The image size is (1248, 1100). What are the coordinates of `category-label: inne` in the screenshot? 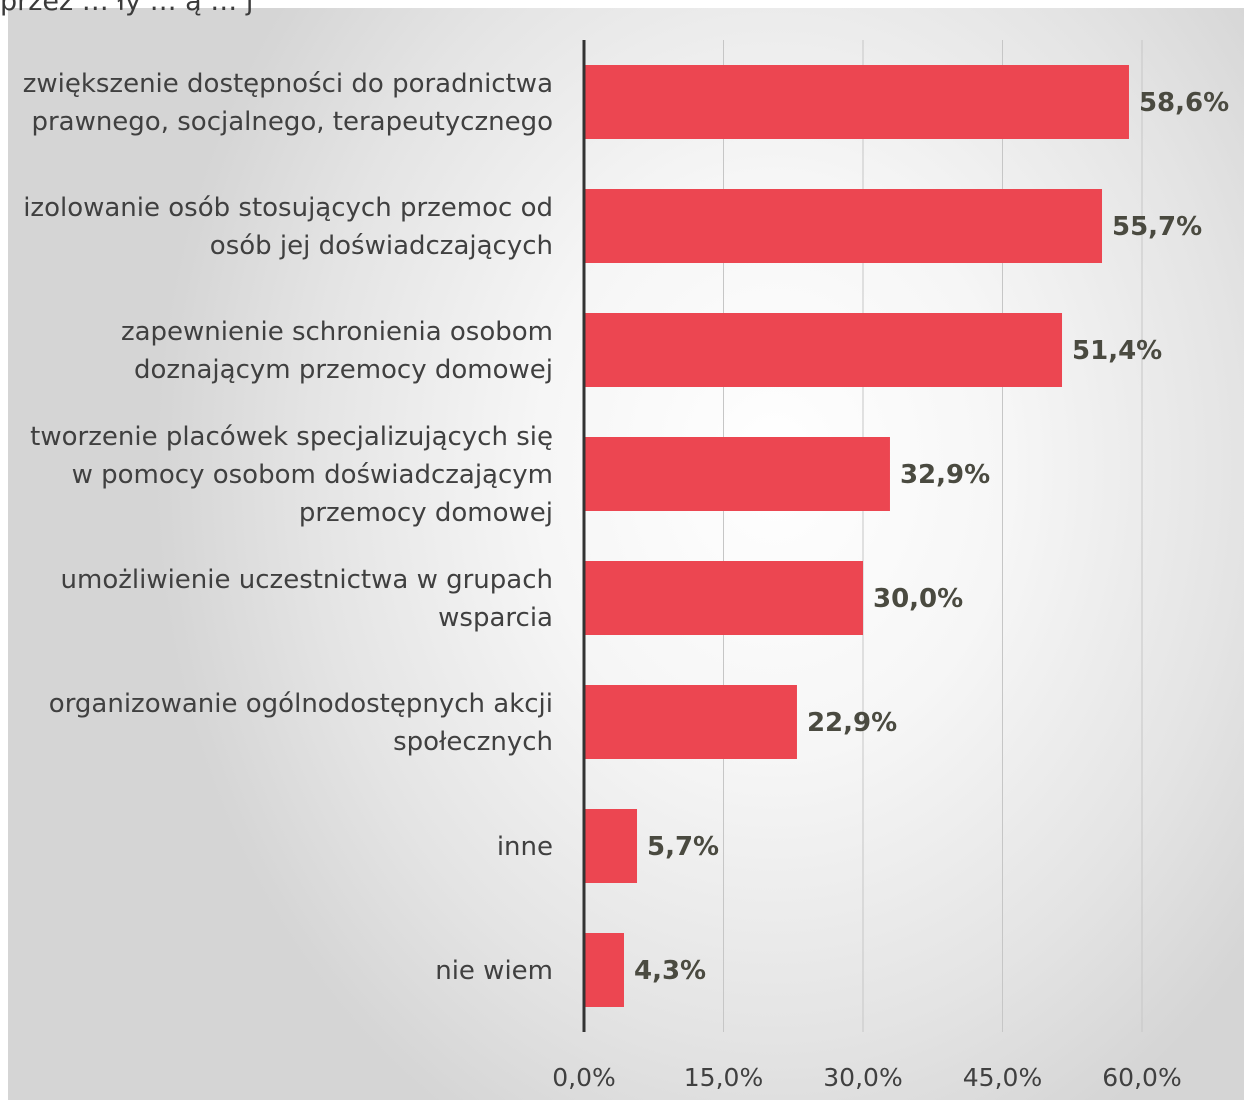 It's located at (525, 847).